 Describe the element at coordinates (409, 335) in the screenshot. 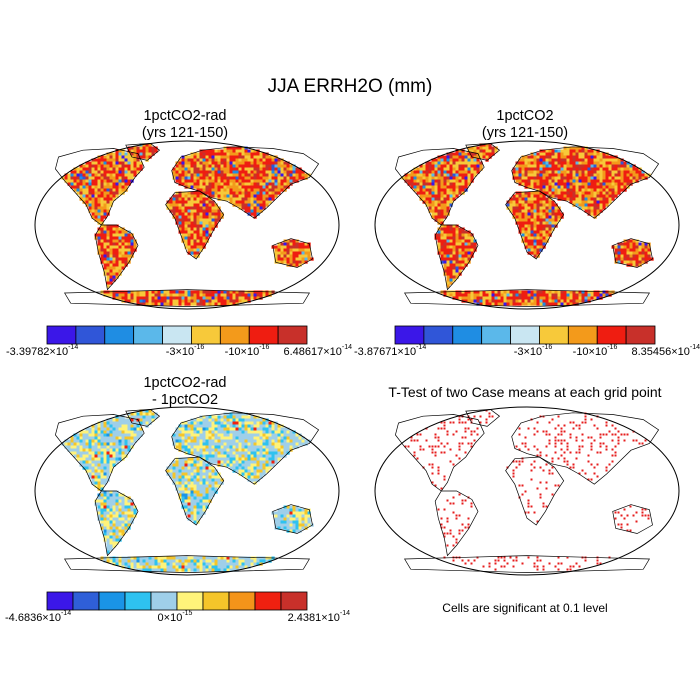

I see `colorbar-swatch` at that location.